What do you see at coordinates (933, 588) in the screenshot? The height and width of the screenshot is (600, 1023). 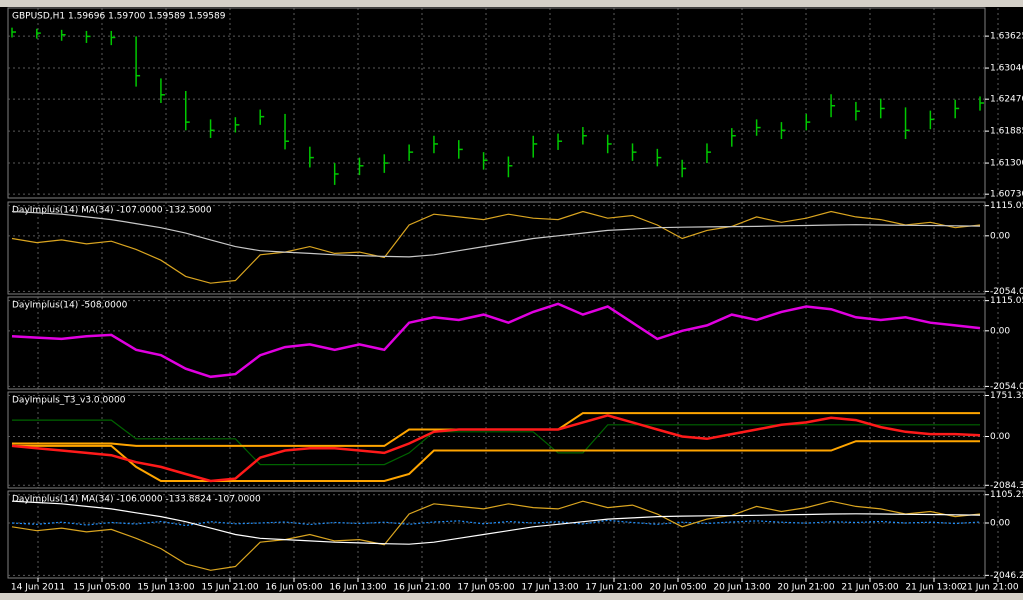 I see `x-tick-label: 21 Jun 13:00` at bounding box center [933, 588].